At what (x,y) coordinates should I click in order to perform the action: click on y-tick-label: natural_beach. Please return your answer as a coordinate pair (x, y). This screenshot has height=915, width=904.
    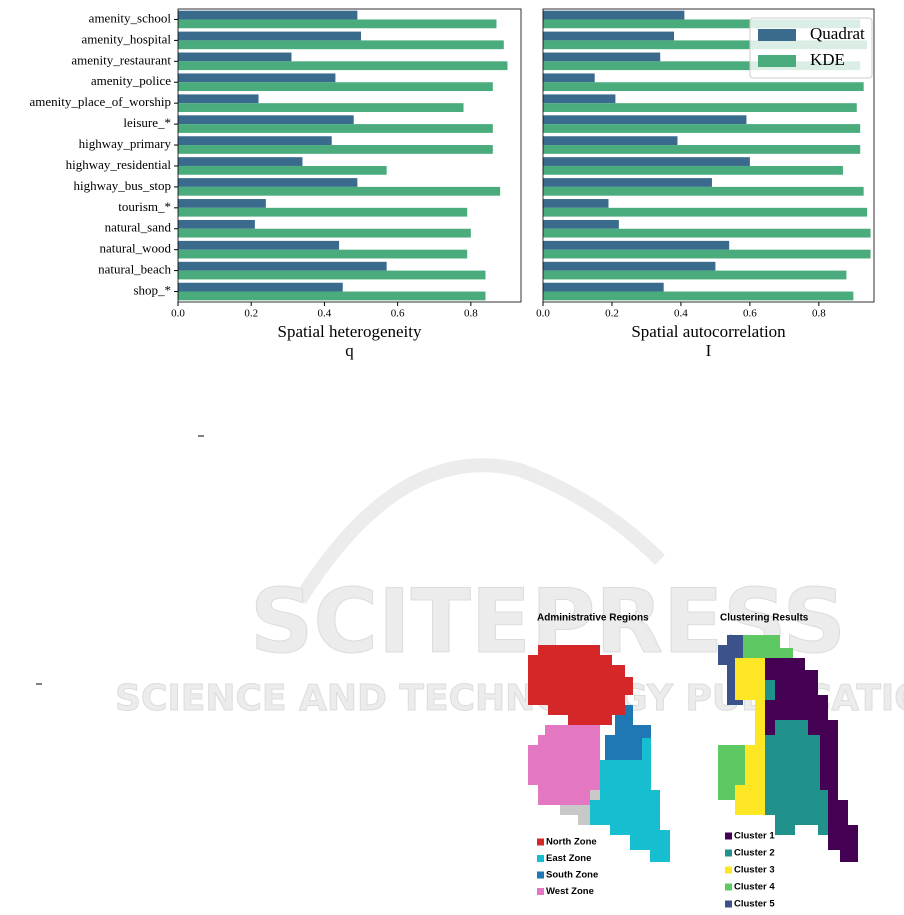
    Looking at the image, I should click on (134, 269).